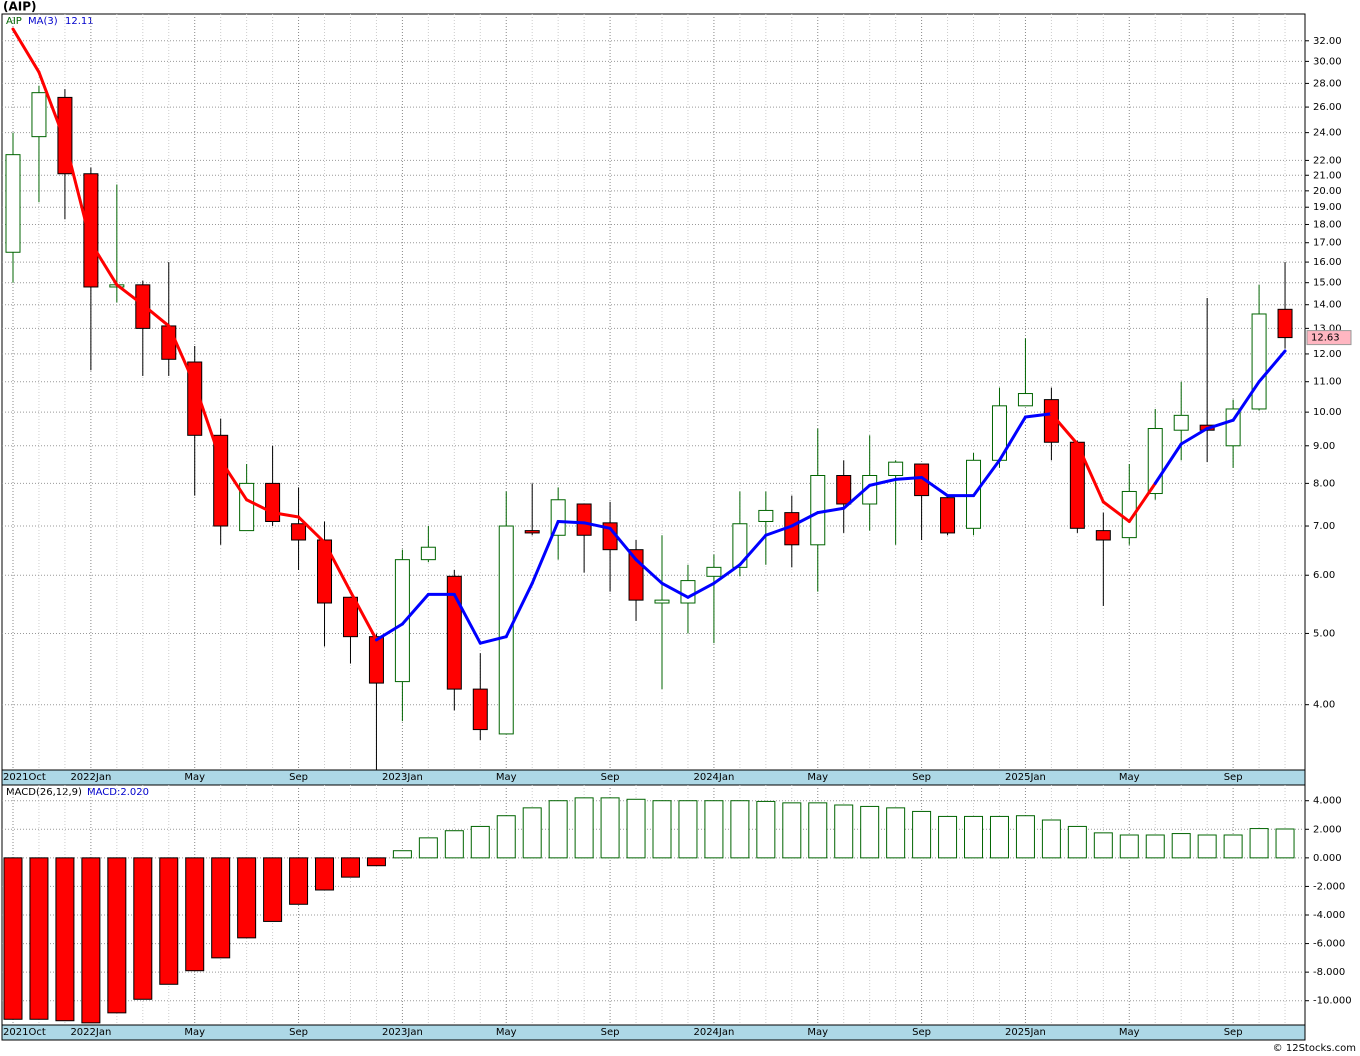 The width and height of the screenshot is (1360, 1056). What do you see at coordinates (1327, 107) in the screenshot?
I see `y-tick-label: 26.00` at bounding box center [1327, 107].